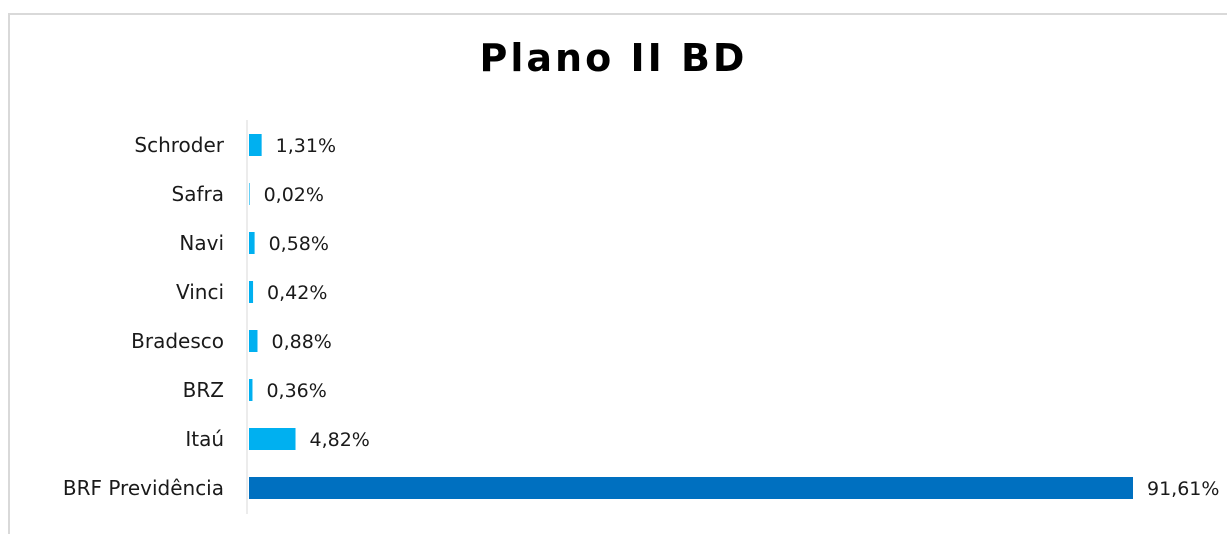  What do you see at coordinates (179, 145) in the screenshot?
I see `category-label: Schroder` at bounding box center [179, 145].